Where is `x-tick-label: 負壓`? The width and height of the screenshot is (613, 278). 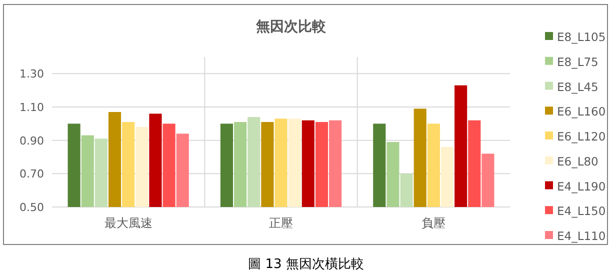 x-tick-label: 負壓 is located at coordinates (434, 223).